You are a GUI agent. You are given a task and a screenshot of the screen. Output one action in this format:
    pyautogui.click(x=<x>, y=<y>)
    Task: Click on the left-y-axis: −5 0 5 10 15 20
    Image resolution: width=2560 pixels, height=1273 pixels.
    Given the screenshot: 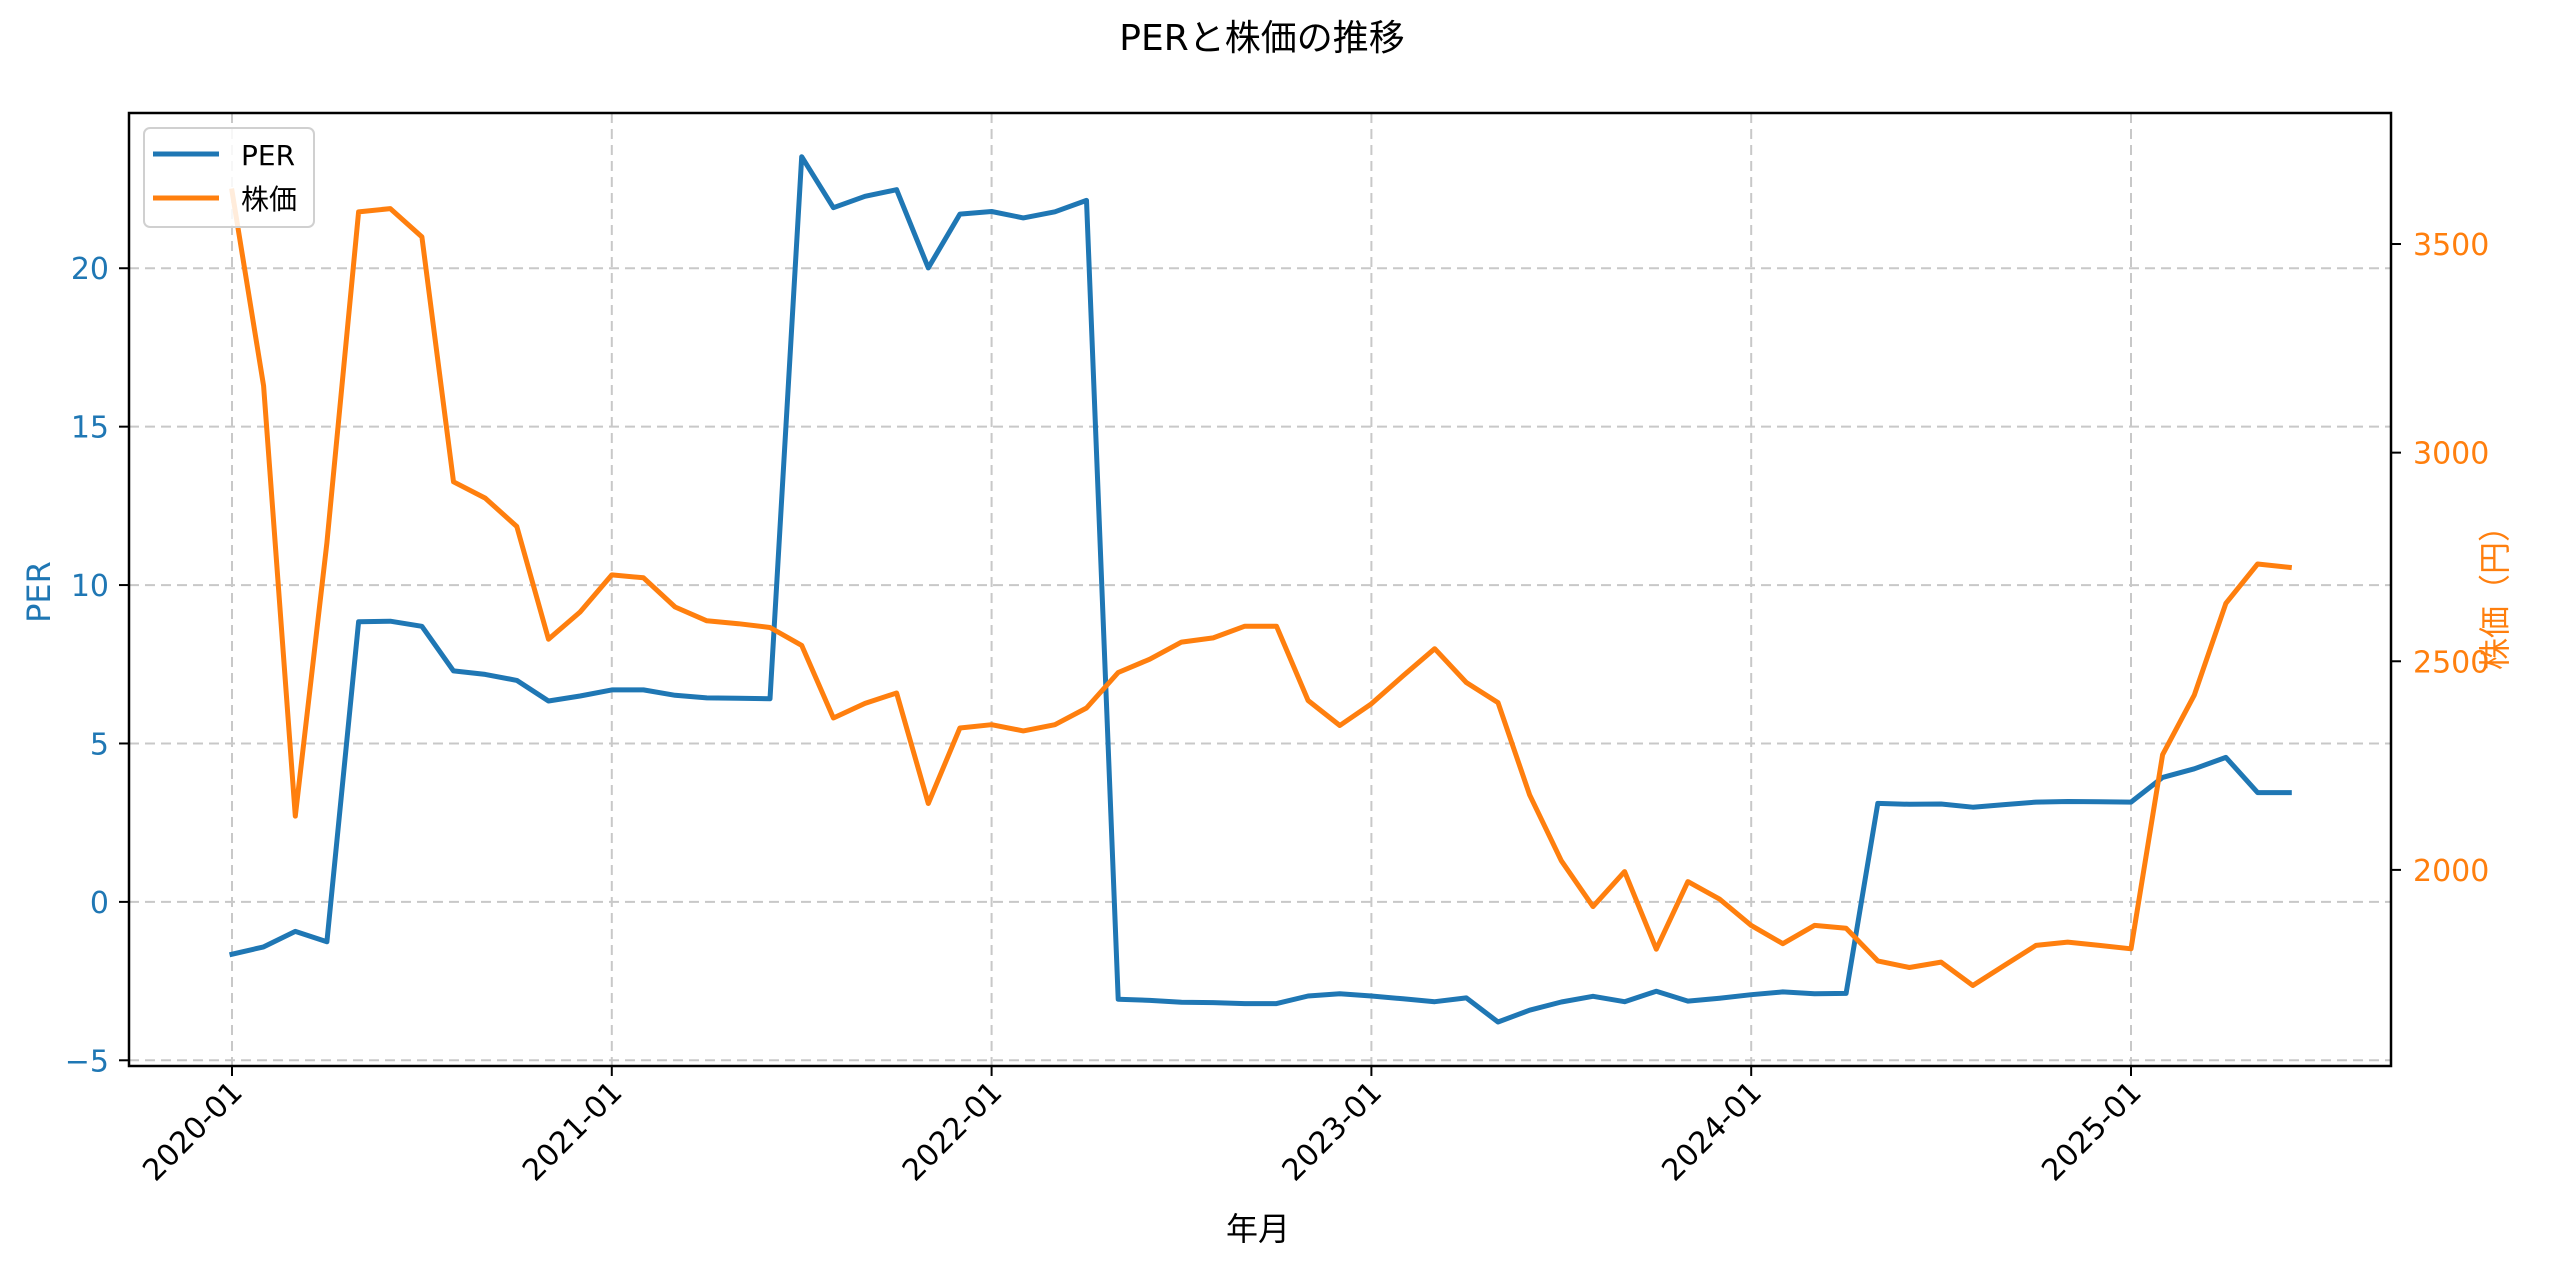 What is the action you would take?
    pyautogui.click(x=97, y=665)
    